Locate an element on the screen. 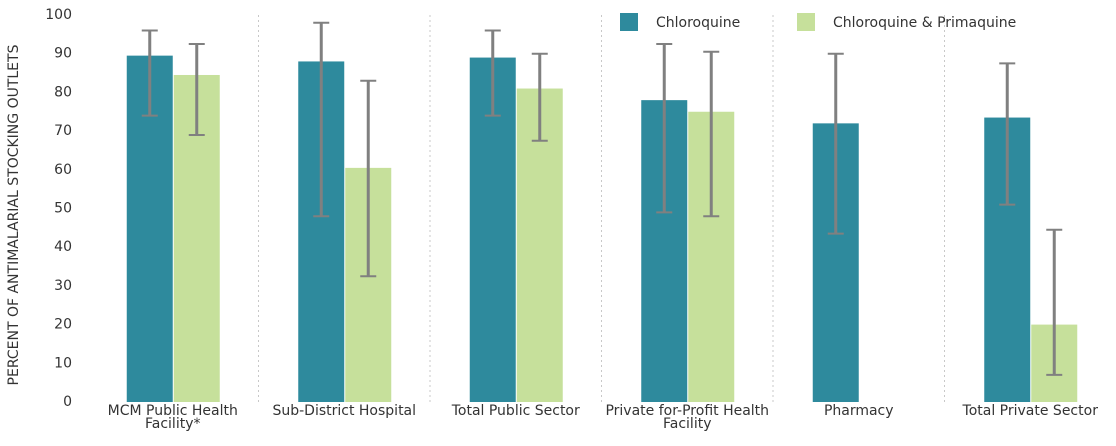  y-tick-label: 60 is located at coordinates (63, 170).